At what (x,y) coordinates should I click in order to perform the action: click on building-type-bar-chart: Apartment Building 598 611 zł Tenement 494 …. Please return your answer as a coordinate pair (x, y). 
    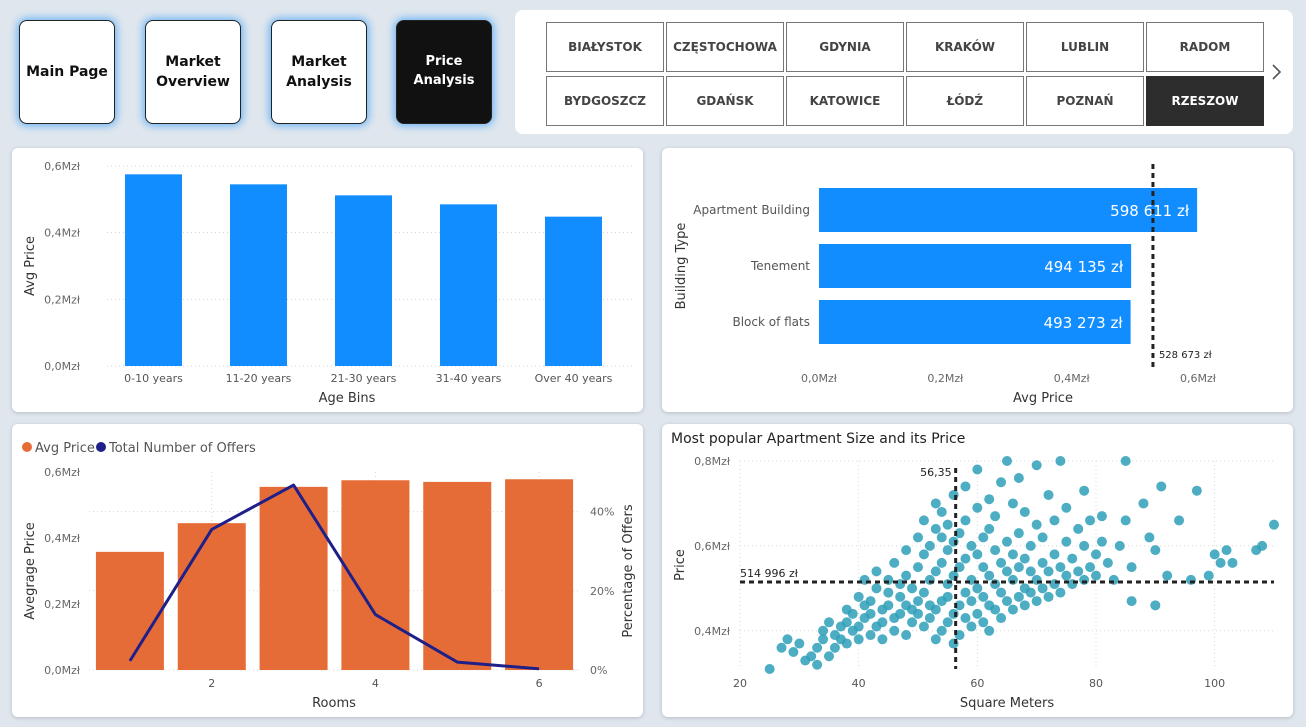
    Looking at the image, I should click on (945, 285).